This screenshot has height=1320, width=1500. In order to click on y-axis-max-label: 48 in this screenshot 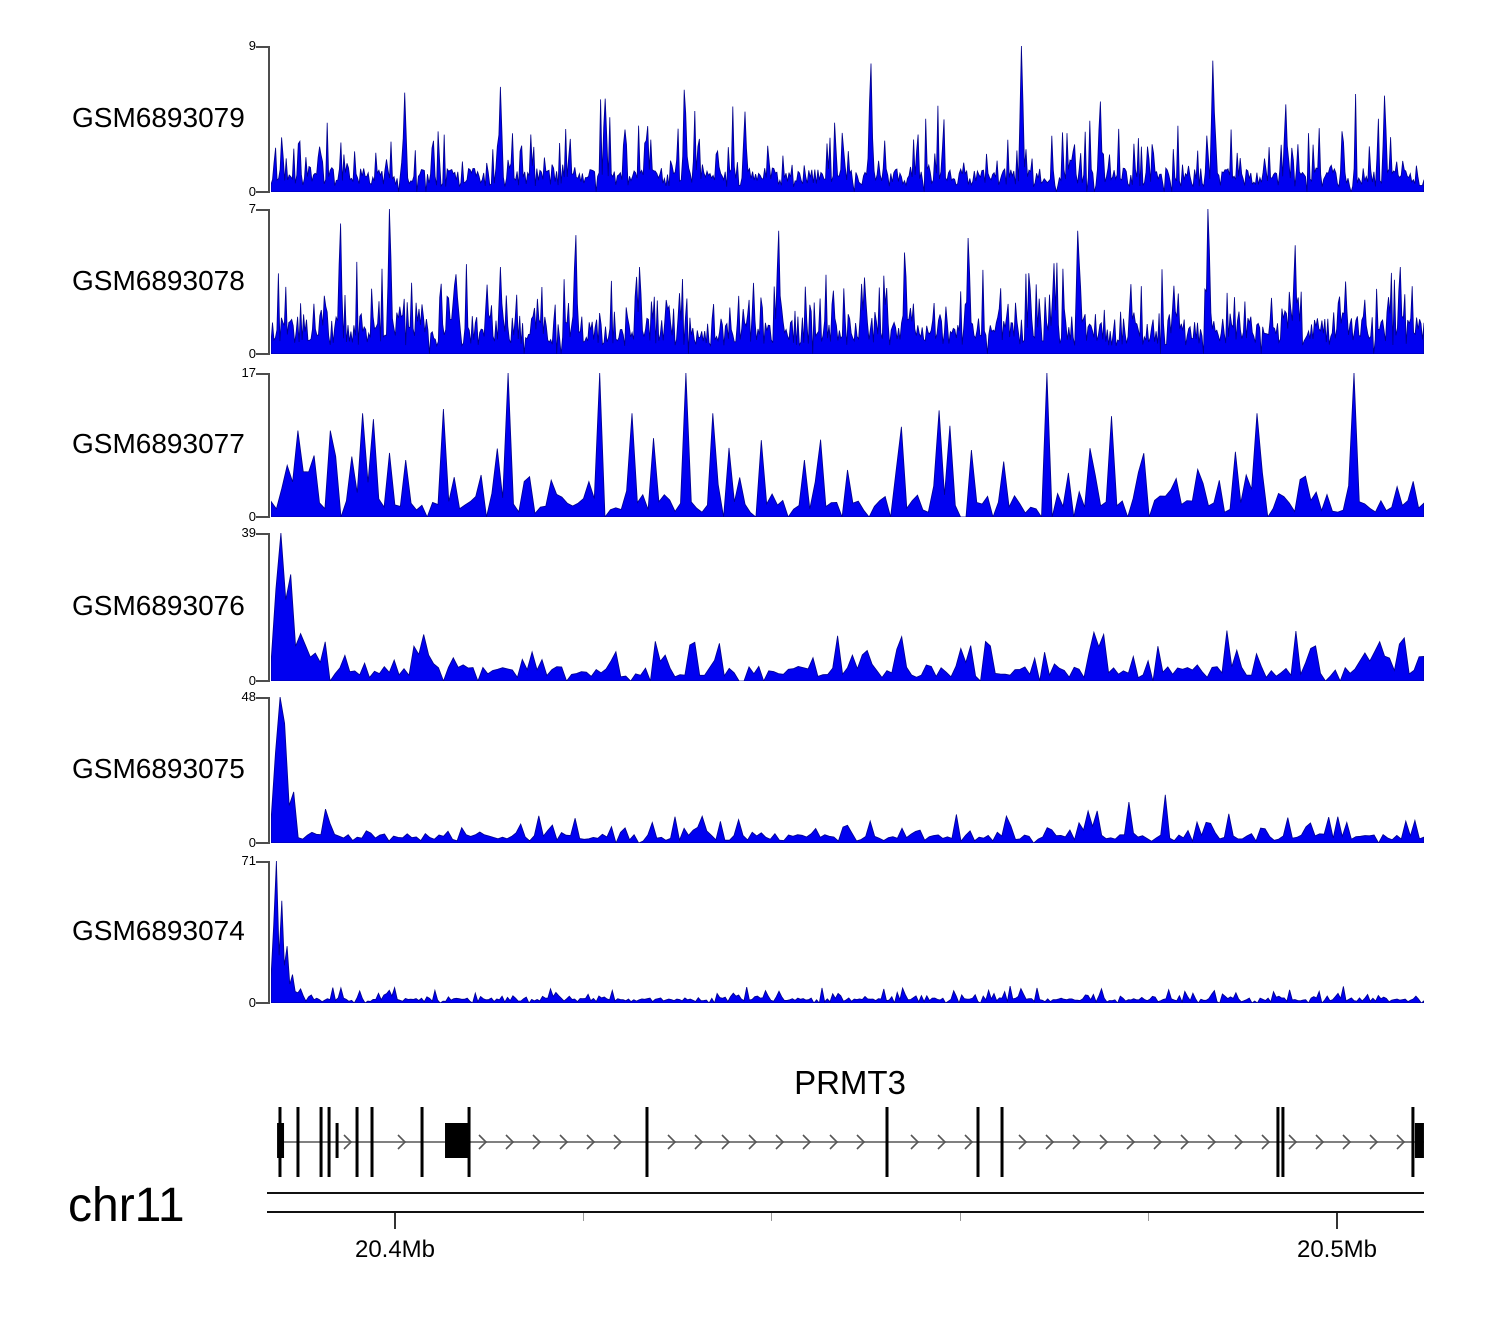, I will do `click(248, 696)`.